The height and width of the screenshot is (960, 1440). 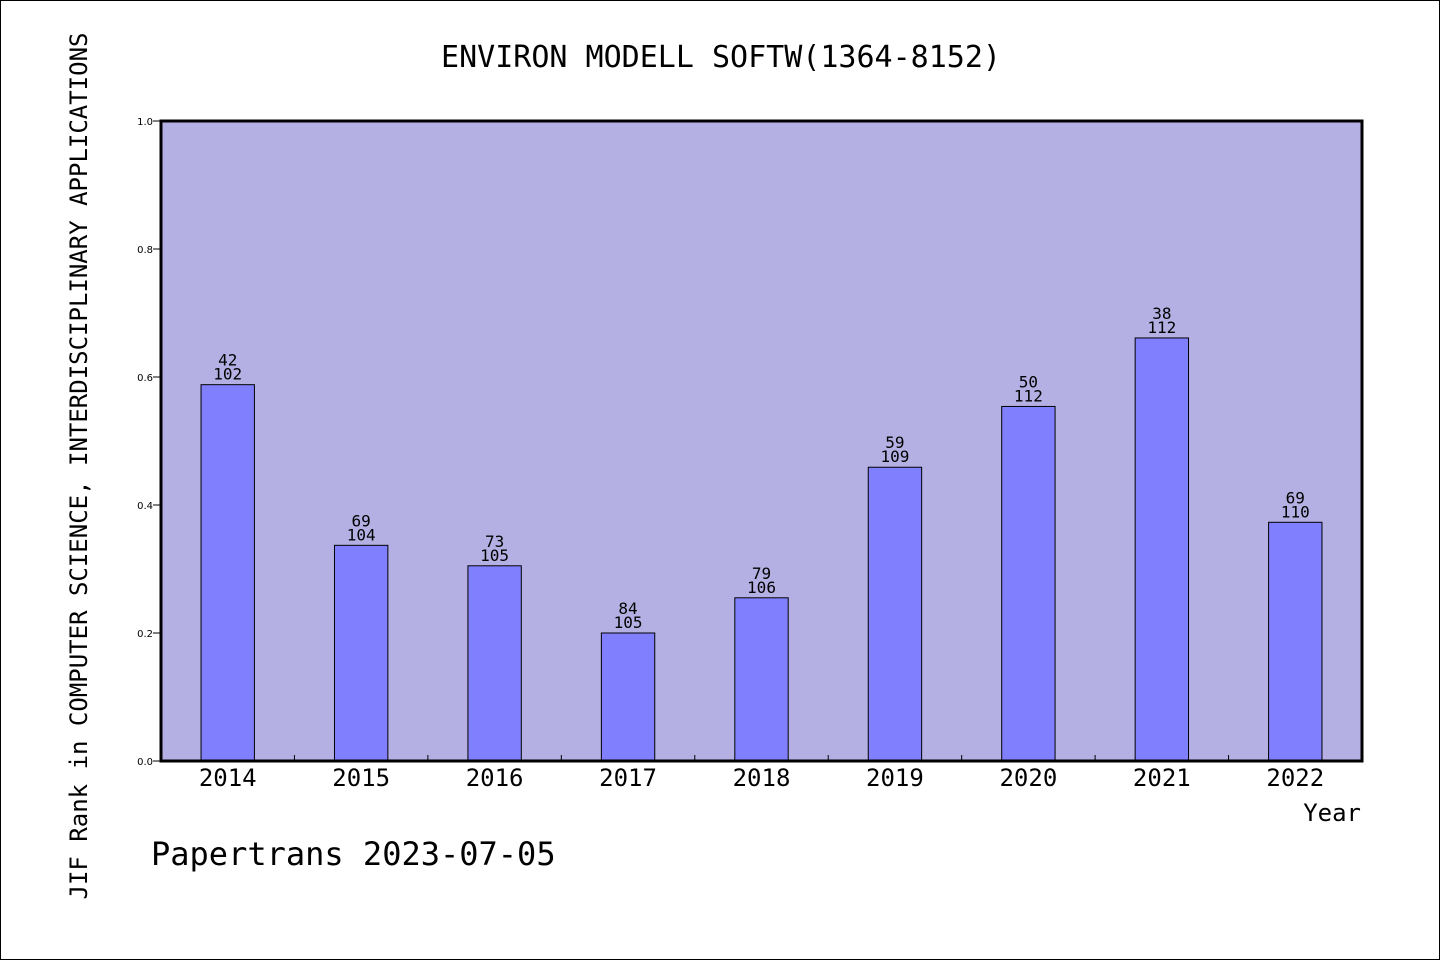 I want to click on bar-rank-label: 73, so click(x=494, y=541).